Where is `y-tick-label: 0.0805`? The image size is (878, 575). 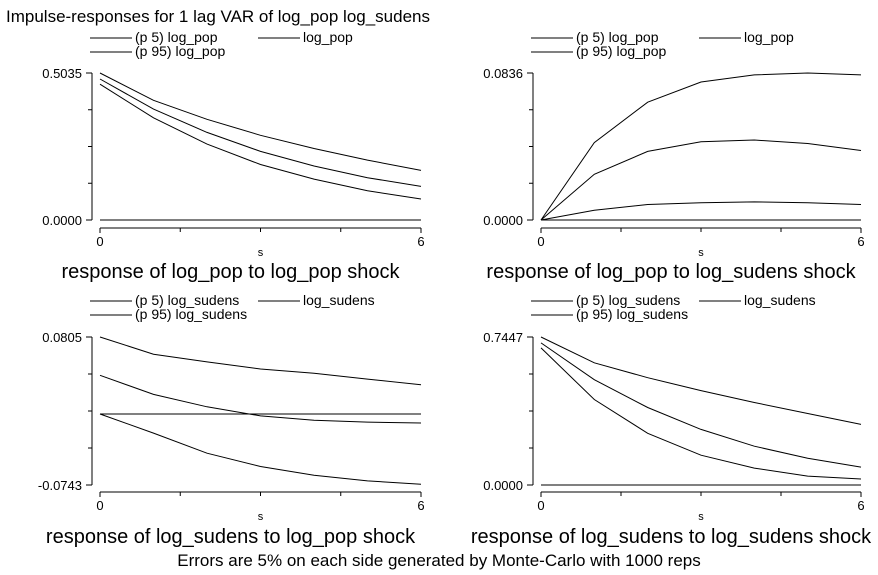 y-tick-label: 0.0805 is located at coordinates (62, 337).